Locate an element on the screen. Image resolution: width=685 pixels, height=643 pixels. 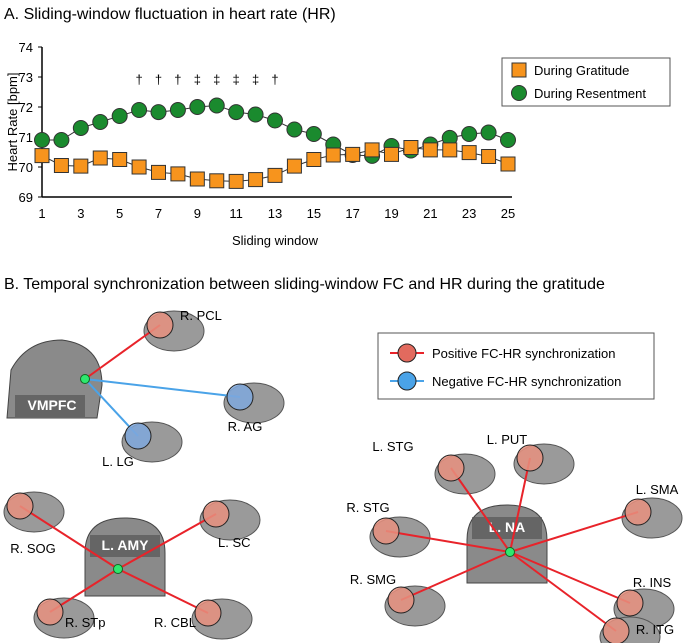
x-tick-label: 23 is located at coordinates (469, 213).